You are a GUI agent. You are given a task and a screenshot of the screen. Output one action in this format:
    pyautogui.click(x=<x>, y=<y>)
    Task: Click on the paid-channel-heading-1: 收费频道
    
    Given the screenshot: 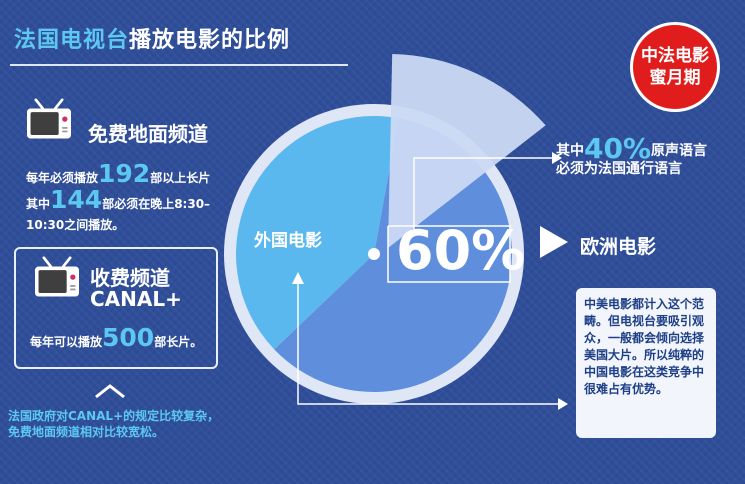 What is the action you would take?
    pyautogui.click(x=130, y=278)
    